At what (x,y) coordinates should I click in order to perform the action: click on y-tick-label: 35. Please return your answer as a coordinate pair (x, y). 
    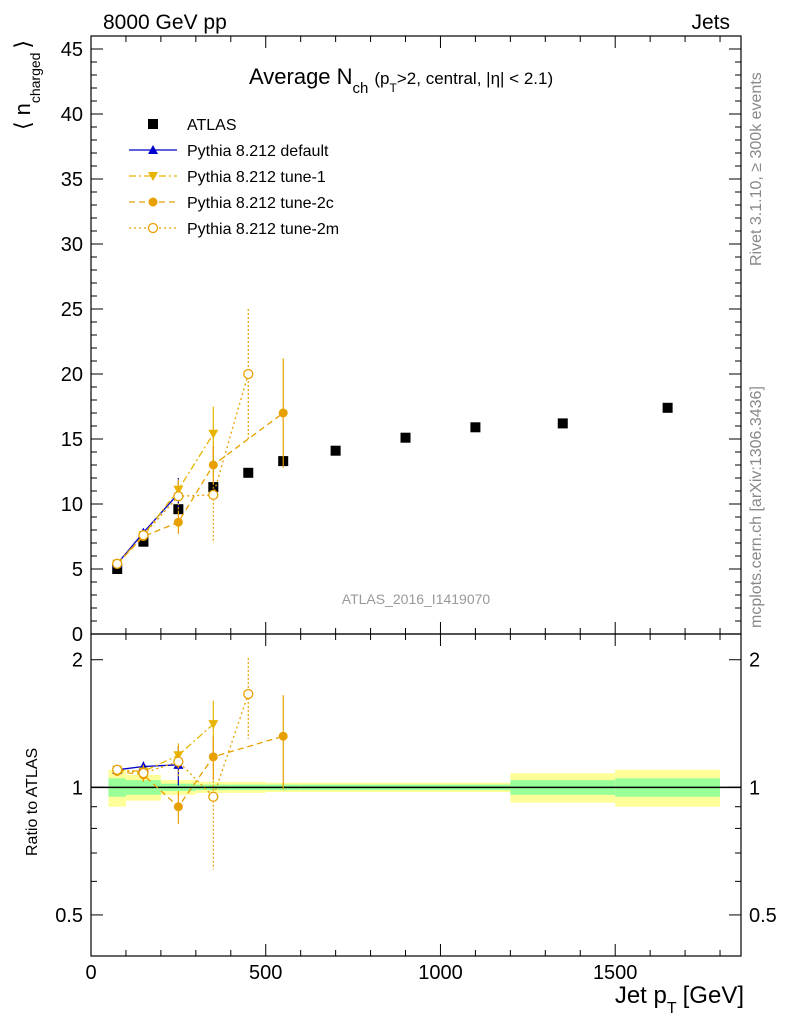
    Looking at the image, I should click on (72, 180).